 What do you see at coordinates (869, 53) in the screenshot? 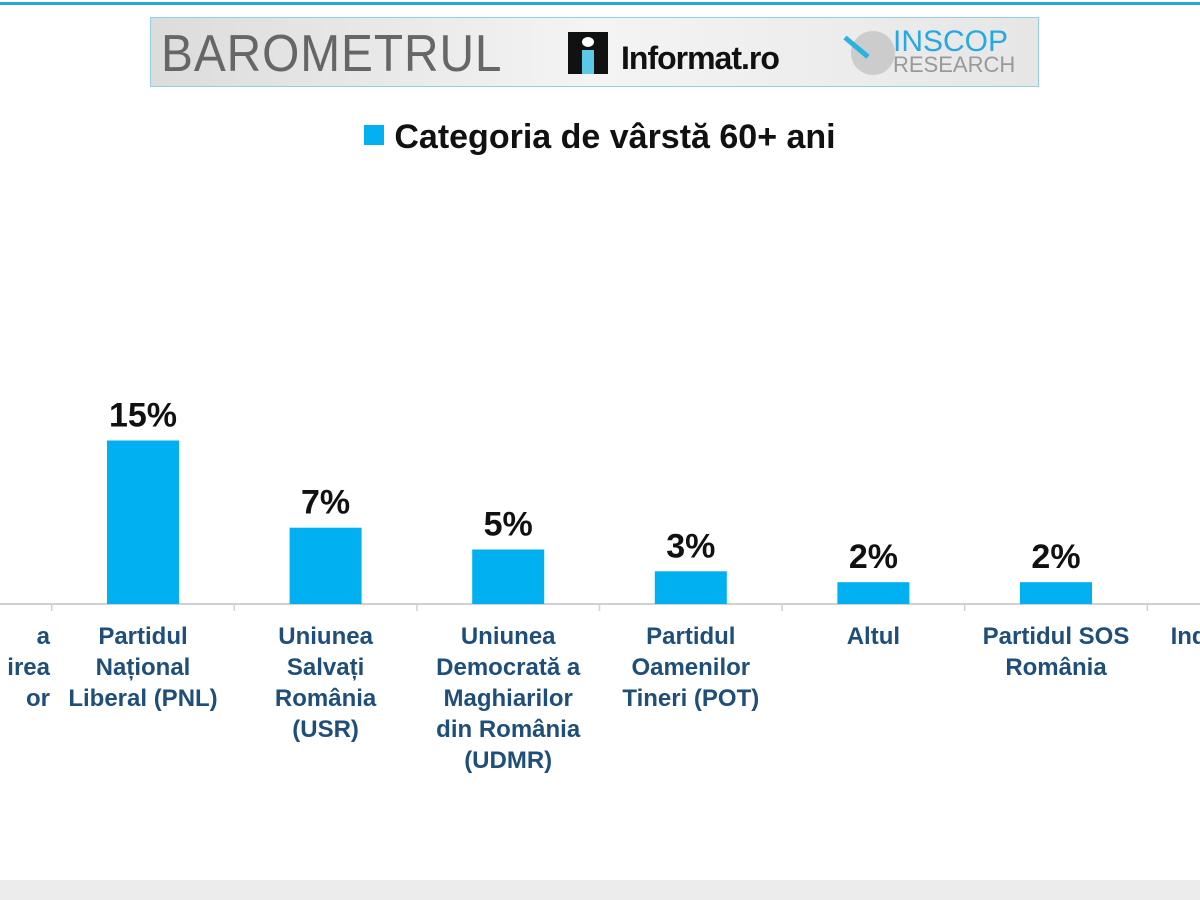
I see `inscop-logo-icon` at bounding box center [869, 53].